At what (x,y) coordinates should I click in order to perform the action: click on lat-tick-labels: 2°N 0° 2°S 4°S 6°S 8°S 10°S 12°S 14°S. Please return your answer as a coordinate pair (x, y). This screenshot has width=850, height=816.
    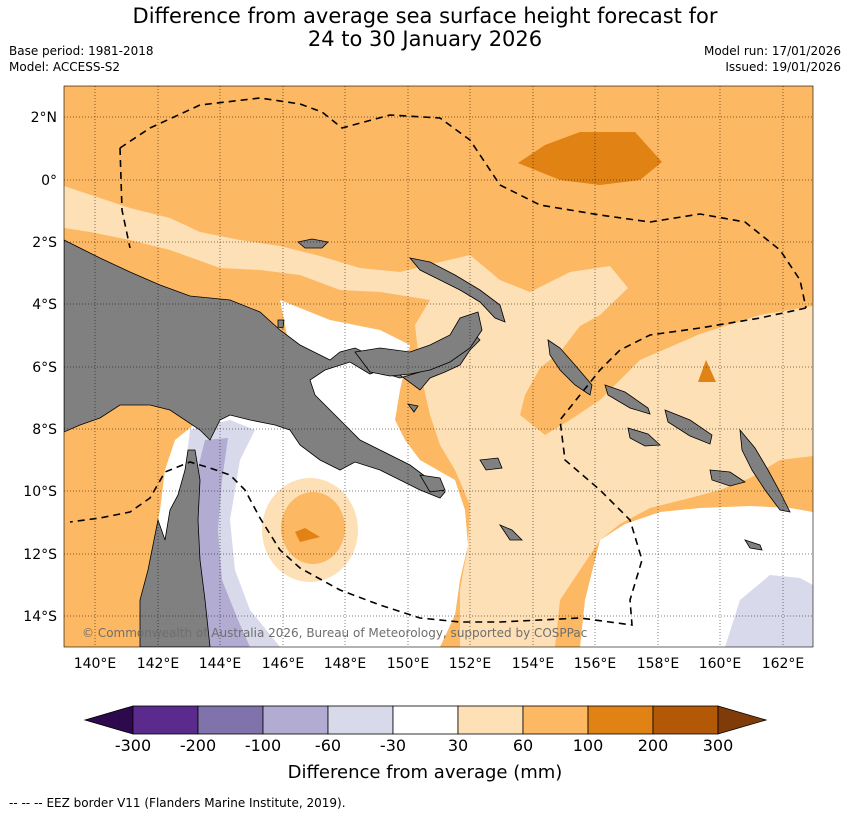
    Looking at the image, I should click on (40, 367).